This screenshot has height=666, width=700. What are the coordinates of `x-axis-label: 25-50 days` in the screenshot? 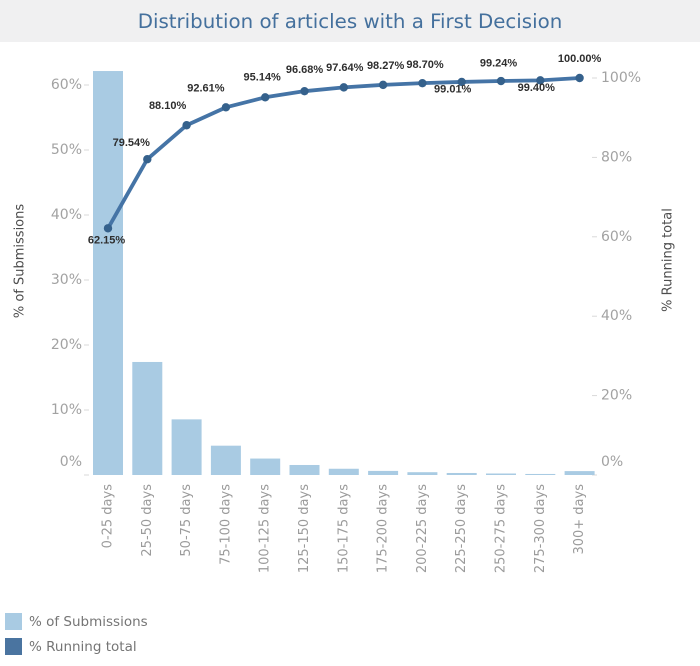 It's located at (147, 520).